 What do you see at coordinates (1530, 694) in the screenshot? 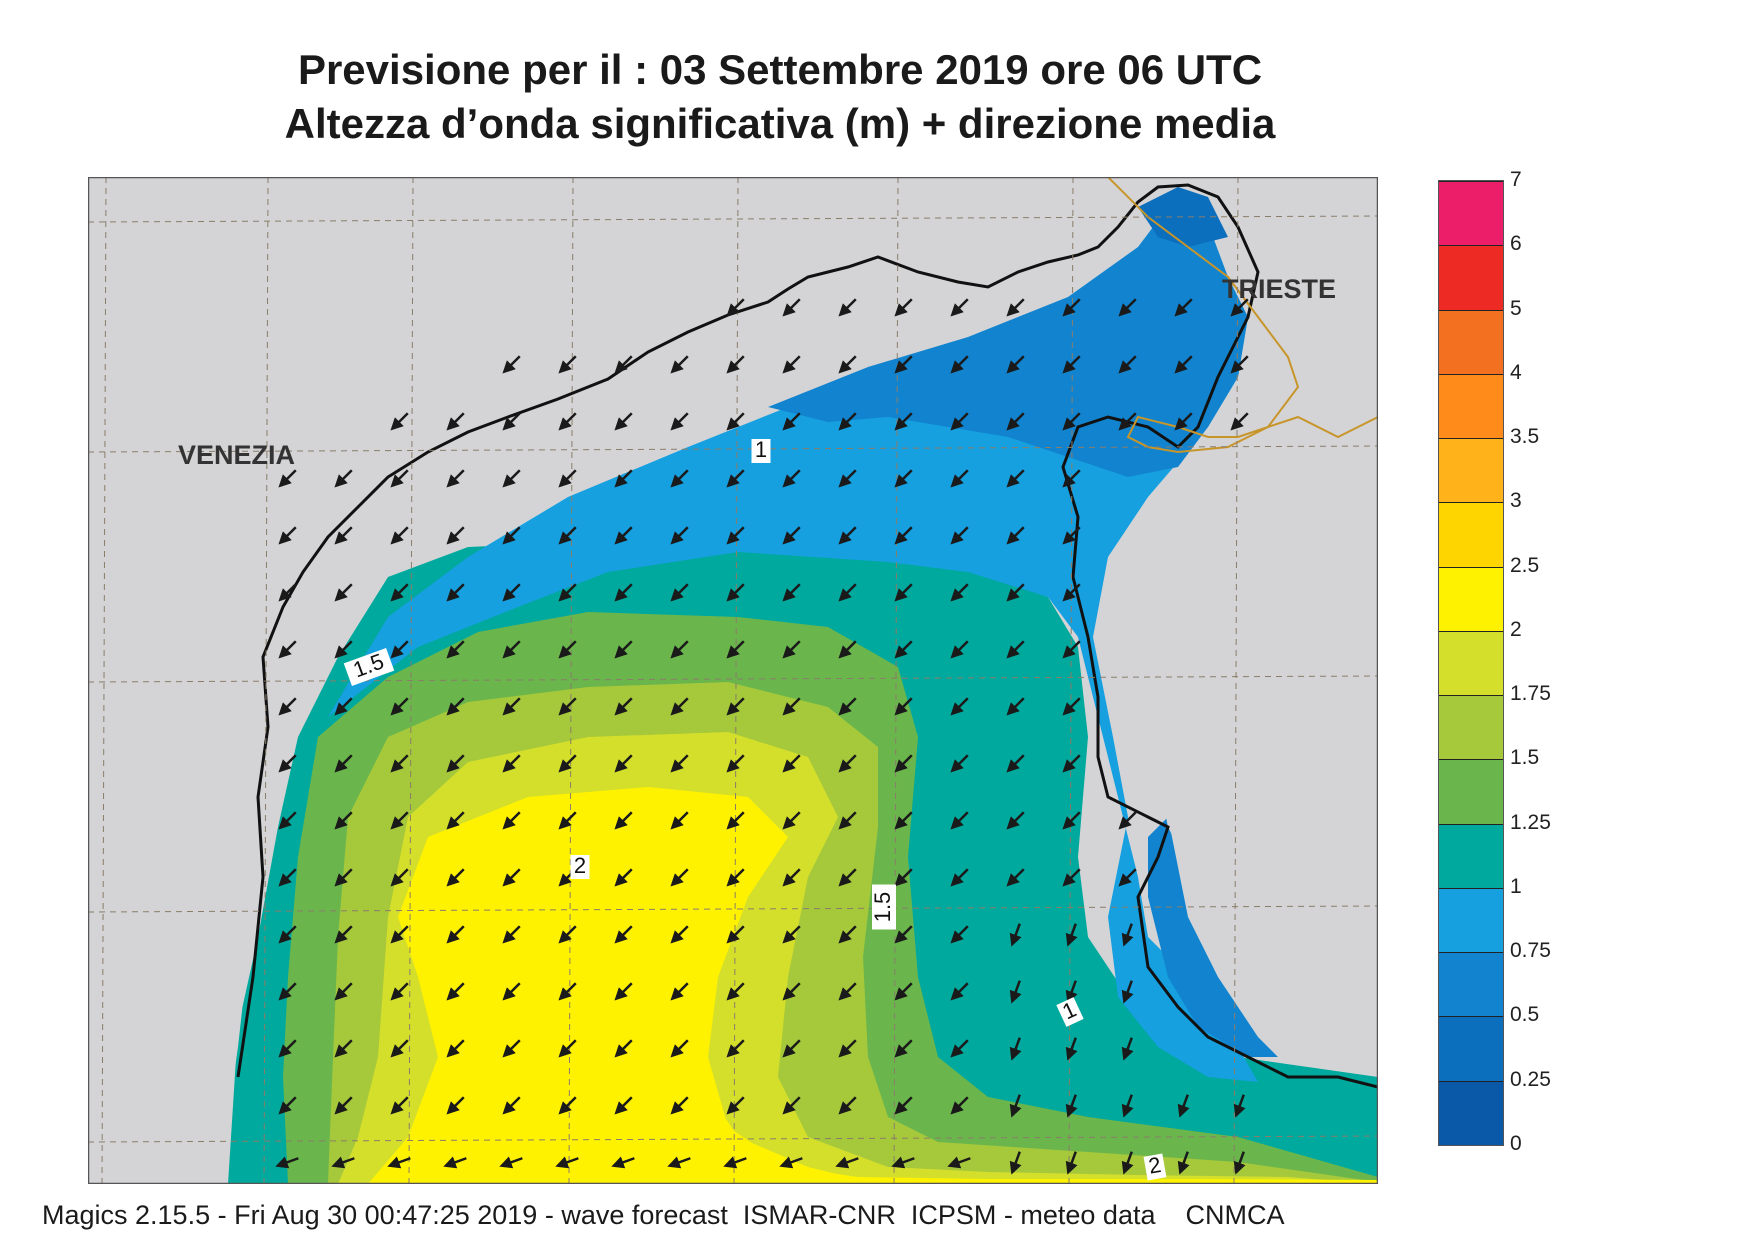
I see `colorbar-tick-label: 1.75` at bounding box center [1530, 694].